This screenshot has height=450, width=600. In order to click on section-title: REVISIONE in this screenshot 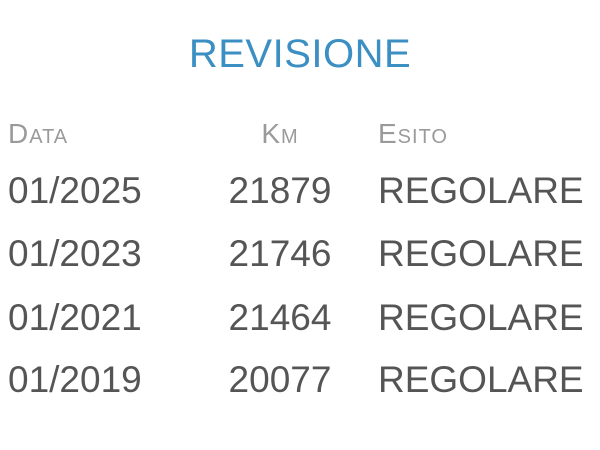, I will do `click(300, 54)`.